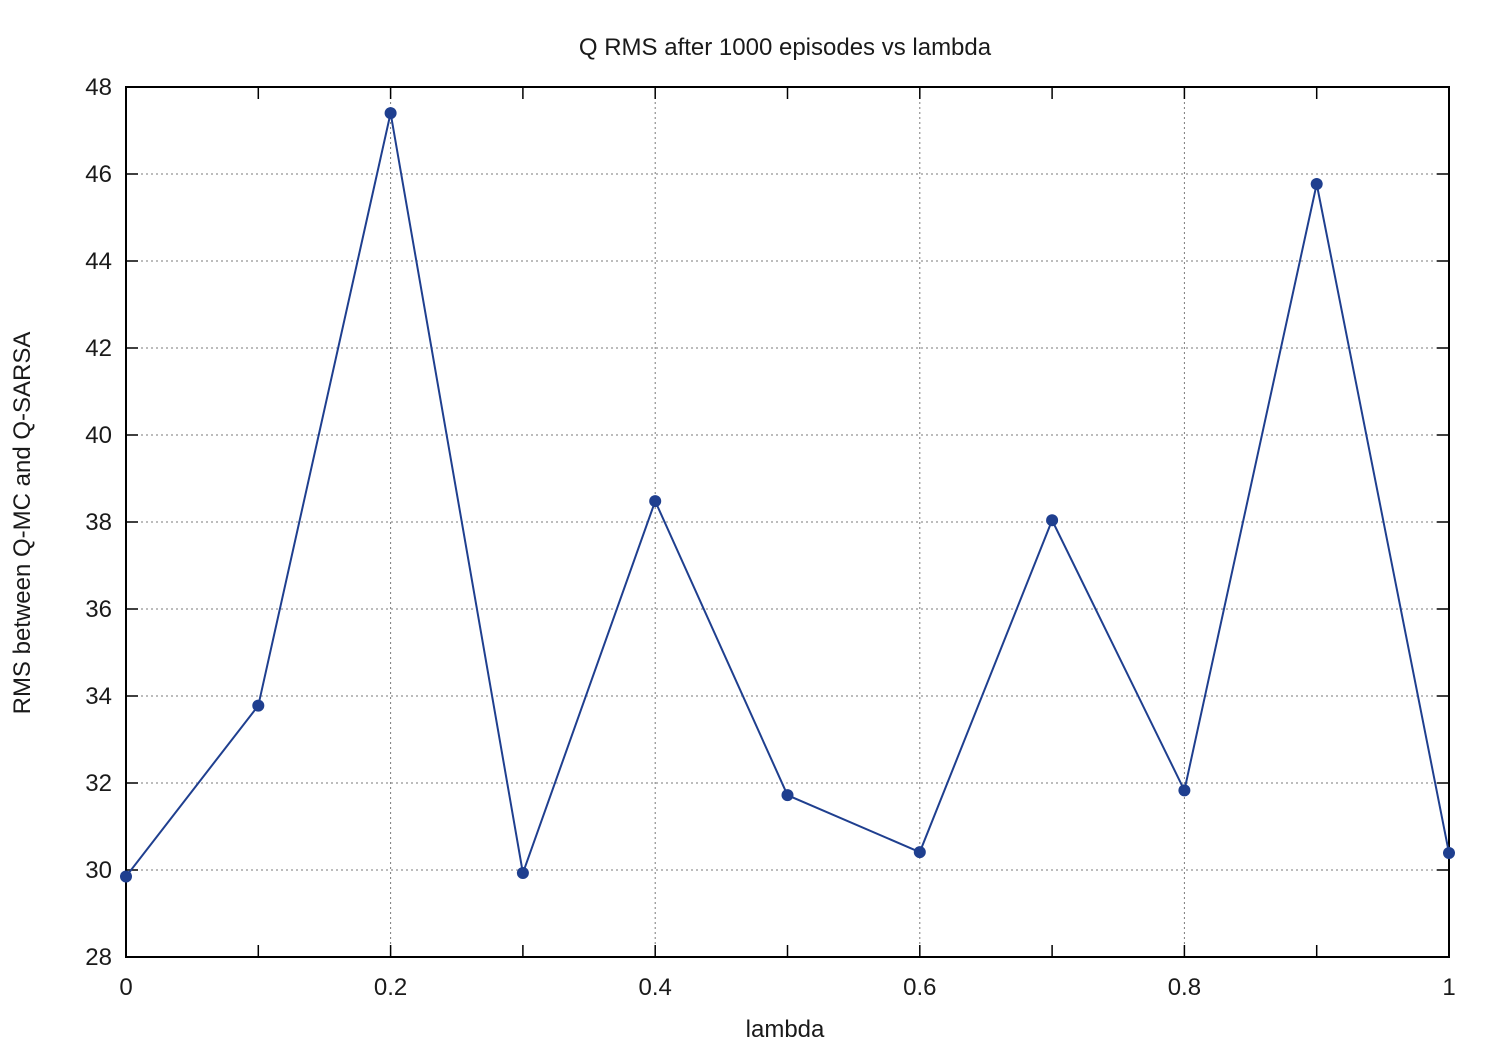  What do you see at coordinates (22, 523) in the screenshot?
I see `y-axis-label: RMS between Q-MC and Q-SARSA` at bounding box center [22, 523].